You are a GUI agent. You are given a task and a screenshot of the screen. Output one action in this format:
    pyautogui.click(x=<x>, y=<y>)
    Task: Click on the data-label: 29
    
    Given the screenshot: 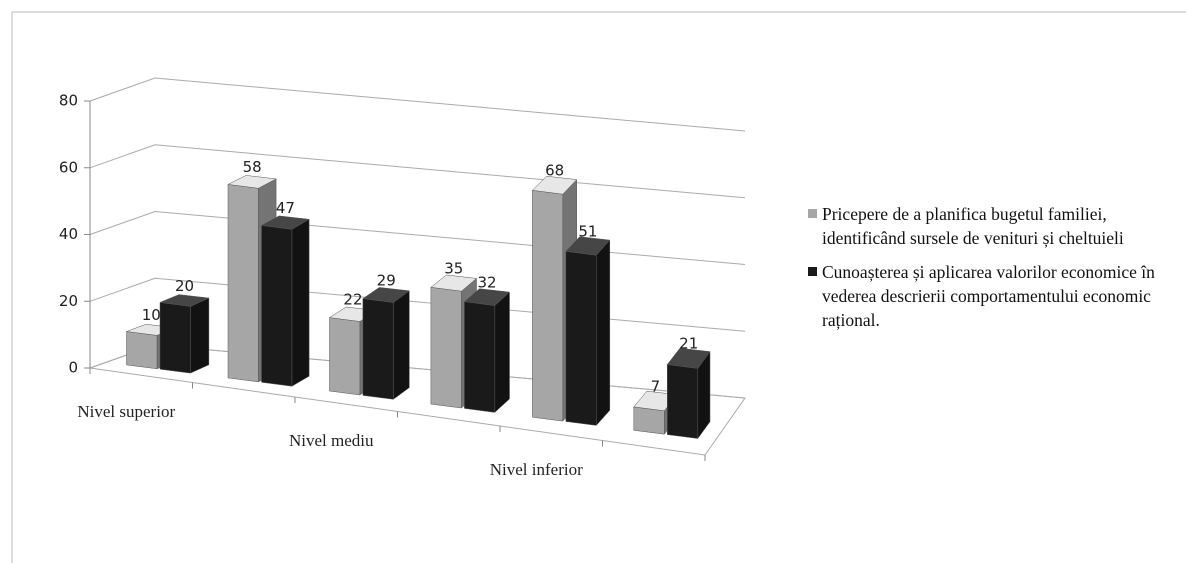 What is the action you would take?
    pyautogui.click(x=386, y=280)
    